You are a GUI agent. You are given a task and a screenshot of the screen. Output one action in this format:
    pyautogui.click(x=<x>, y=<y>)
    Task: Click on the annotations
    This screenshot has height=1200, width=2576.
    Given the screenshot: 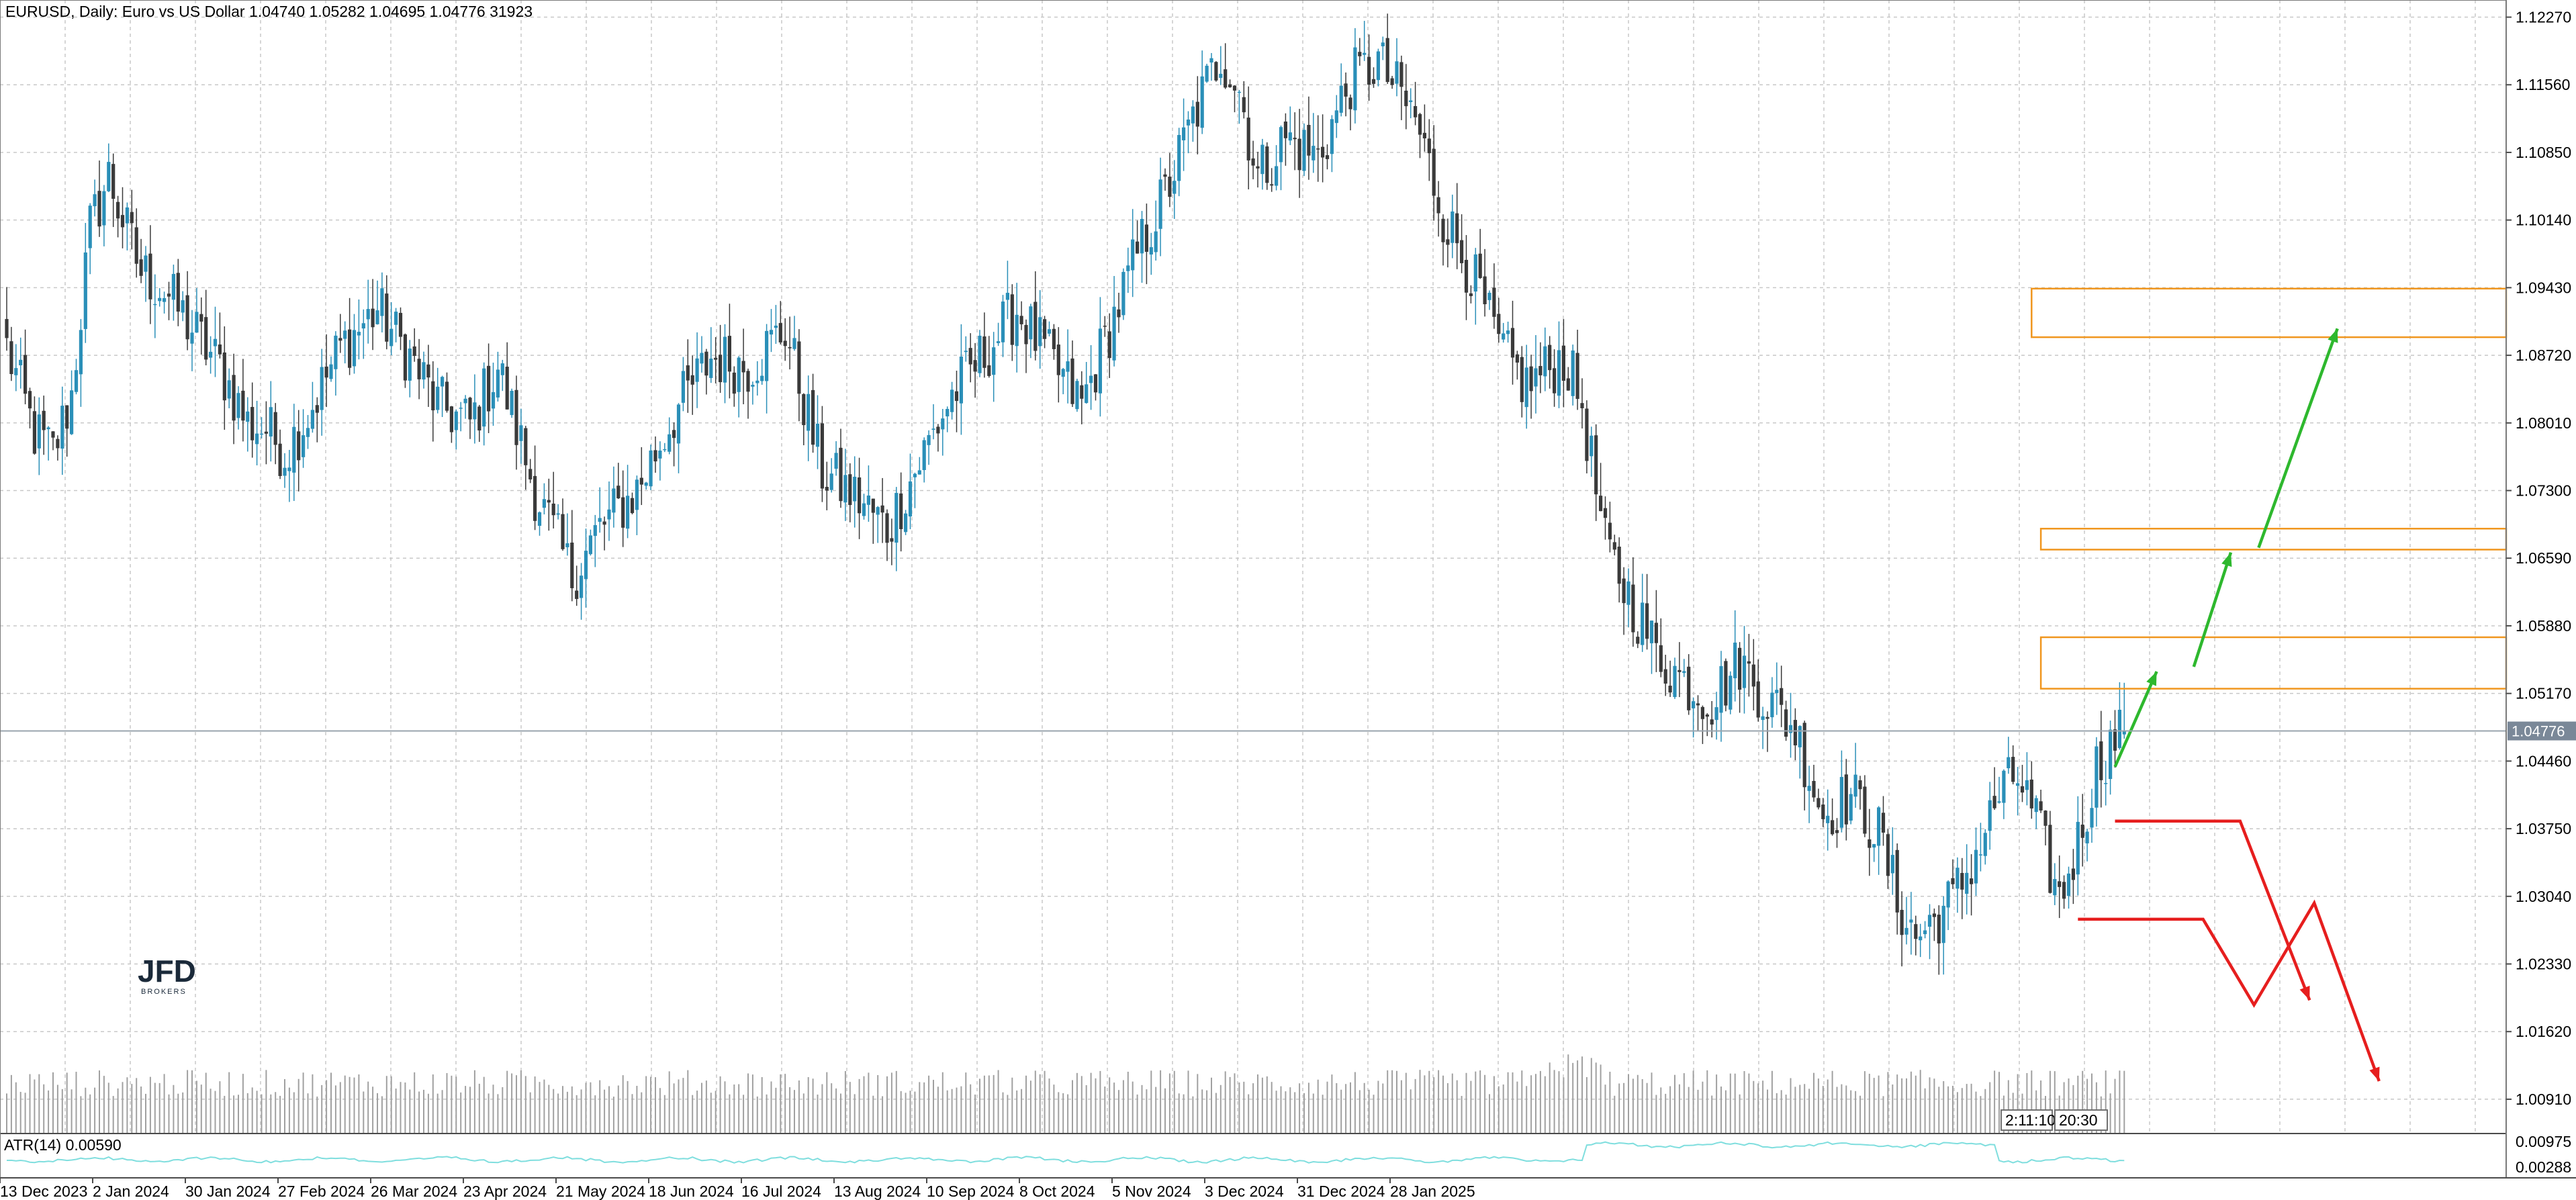 What is the action you would take?
    pyautogui.click(x=2269, y=685)
    